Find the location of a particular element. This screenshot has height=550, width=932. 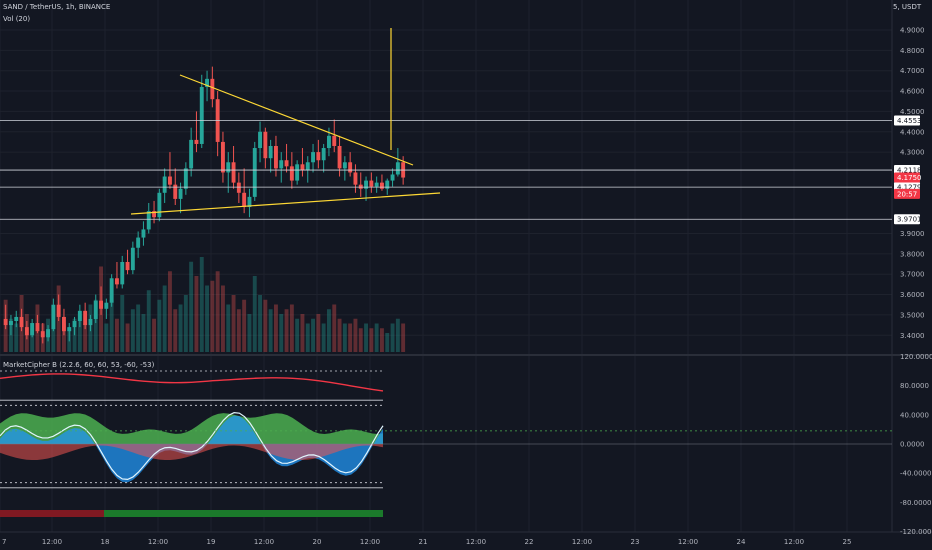

price-tags: 4.4553 4.2118 4.1279 4.1750 20:57 3.9701 is located at coordinates (908, 170).